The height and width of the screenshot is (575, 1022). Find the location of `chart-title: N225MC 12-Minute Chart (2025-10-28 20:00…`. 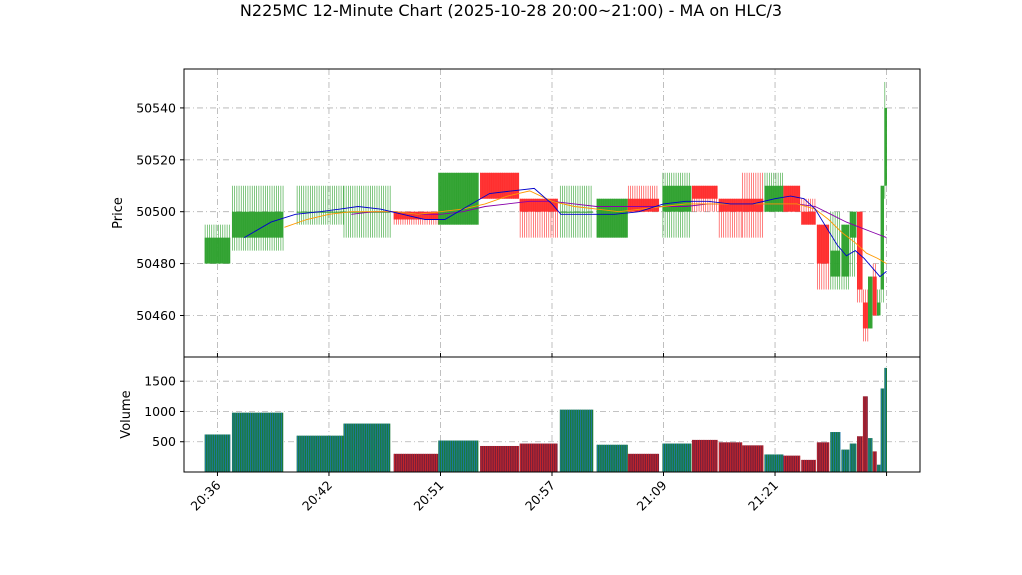

chart-title: N225MC 12-Minute Chart (2025-10-28 20:00… is located at coordinates (511, 10).